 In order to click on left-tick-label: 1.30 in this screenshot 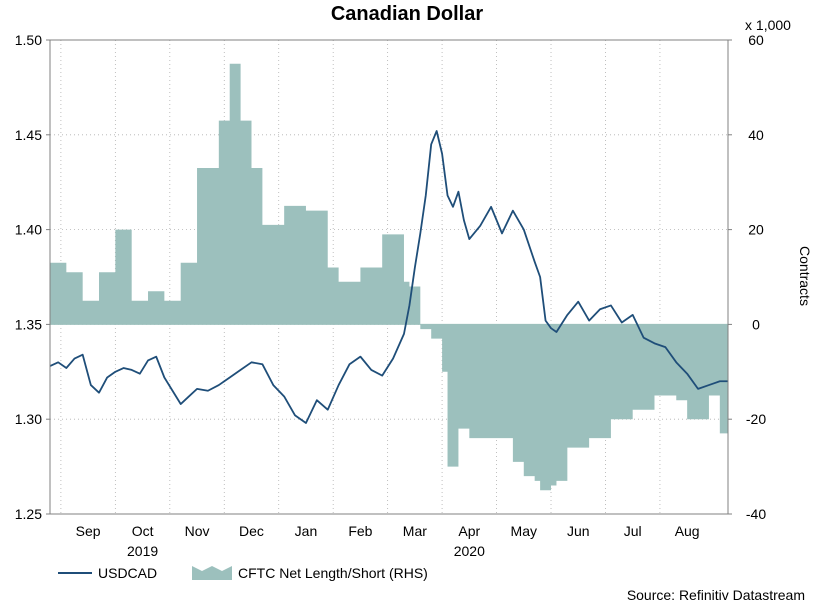, I will do `click(28, 419)`.